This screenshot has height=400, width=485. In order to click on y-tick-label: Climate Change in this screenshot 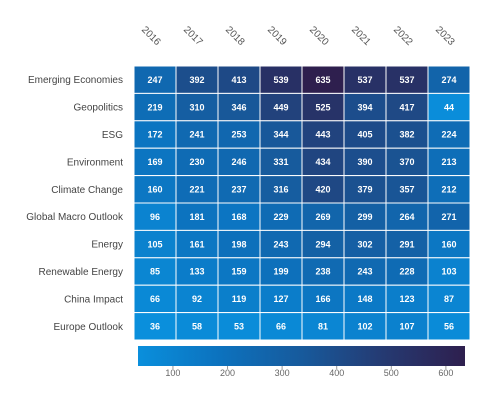, I will do `click(87, 190)`.